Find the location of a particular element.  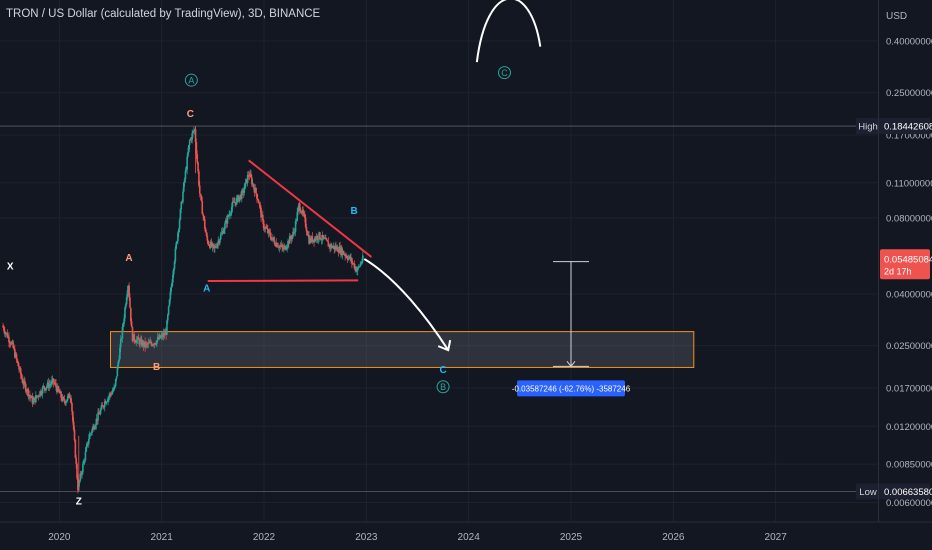

y-tick-label: 0.00600000 is located at coordinates (909, 503).